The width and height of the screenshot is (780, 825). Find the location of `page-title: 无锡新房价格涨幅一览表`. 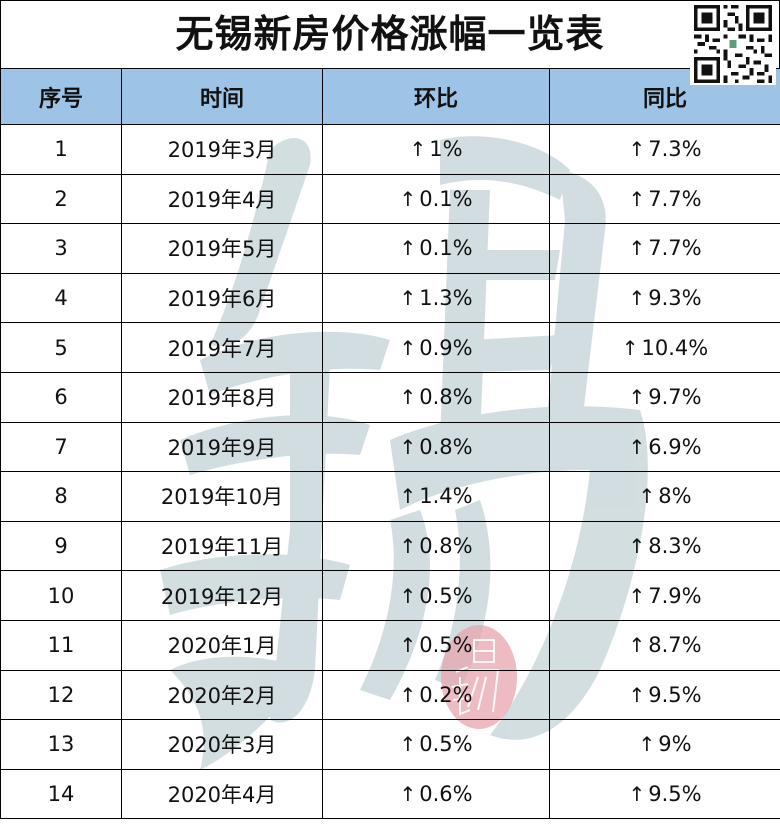

page-title: 无锡新房价格涨幅一览表 is located at coordinates (390, 34).